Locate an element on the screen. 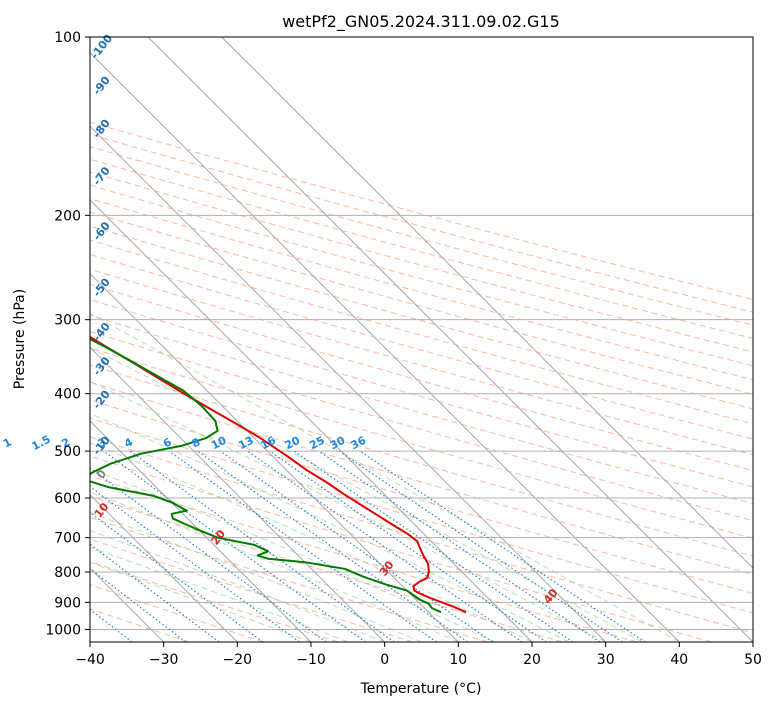 Image resolution: width=775 pixels, height=708 pixels. y-tick-label: 800 is located at coordinates (67, 573).